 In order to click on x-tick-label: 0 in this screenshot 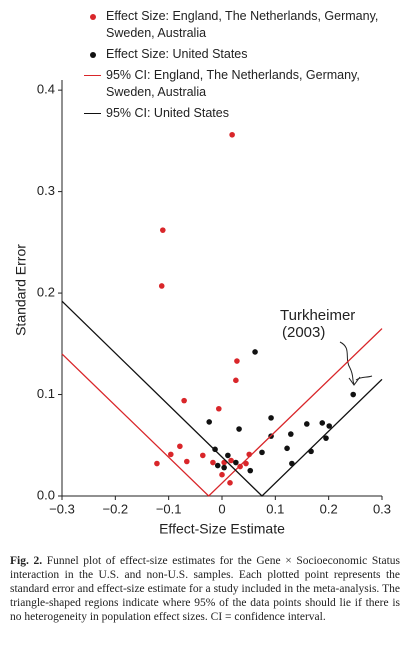, I will do `click(221, 508)`.